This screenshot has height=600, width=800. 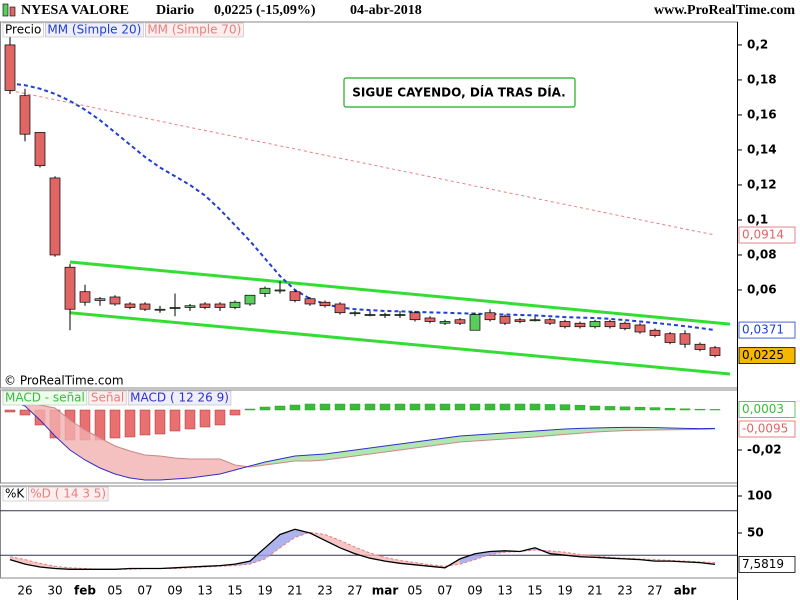 I want to click on d-line, so click(x=362, y=550).